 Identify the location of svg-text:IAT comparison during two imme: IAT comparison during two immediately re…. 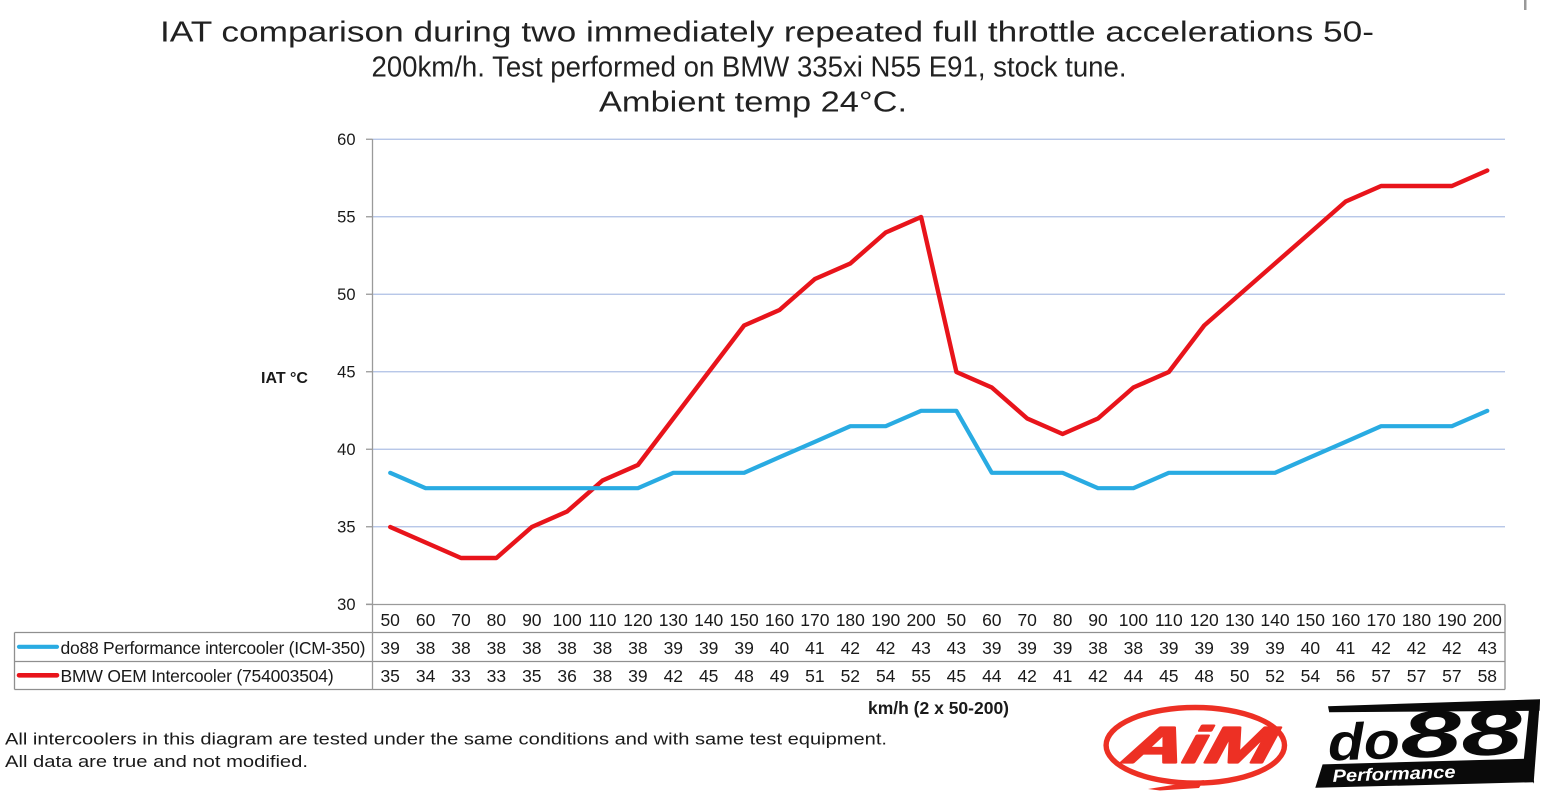
(767, 33).